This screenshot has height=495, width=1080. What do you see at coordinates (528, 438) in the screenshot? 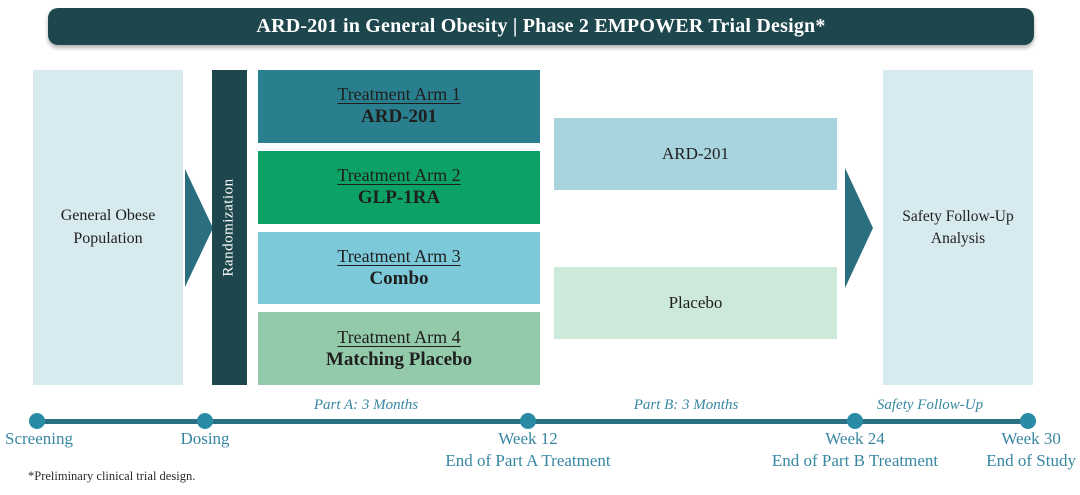
I see `milestone-label: Week 12` at bounding box center [528, 438].